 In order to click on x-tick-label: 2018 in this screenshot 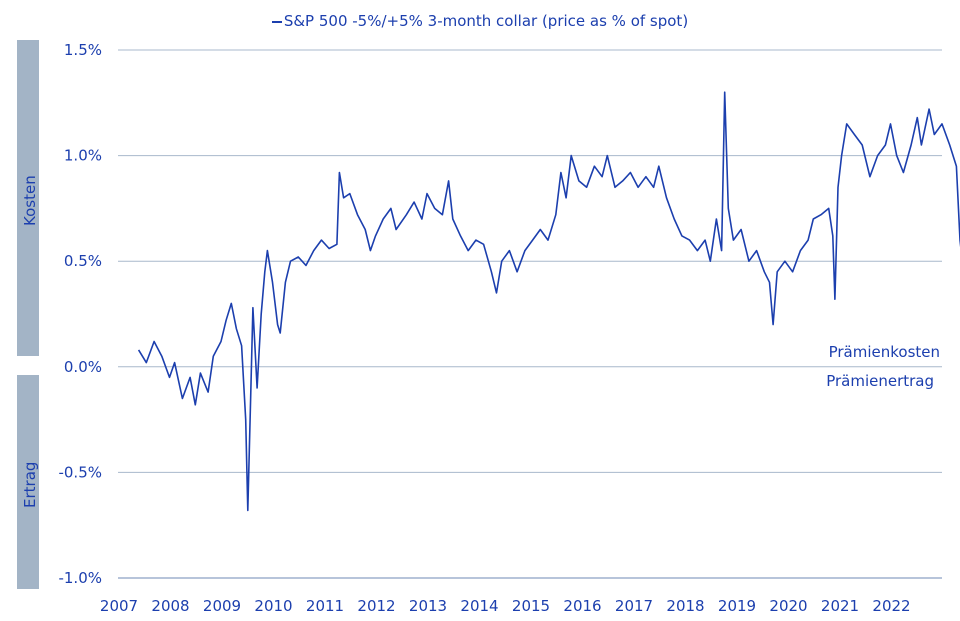, I will do `click(685, 606)`.